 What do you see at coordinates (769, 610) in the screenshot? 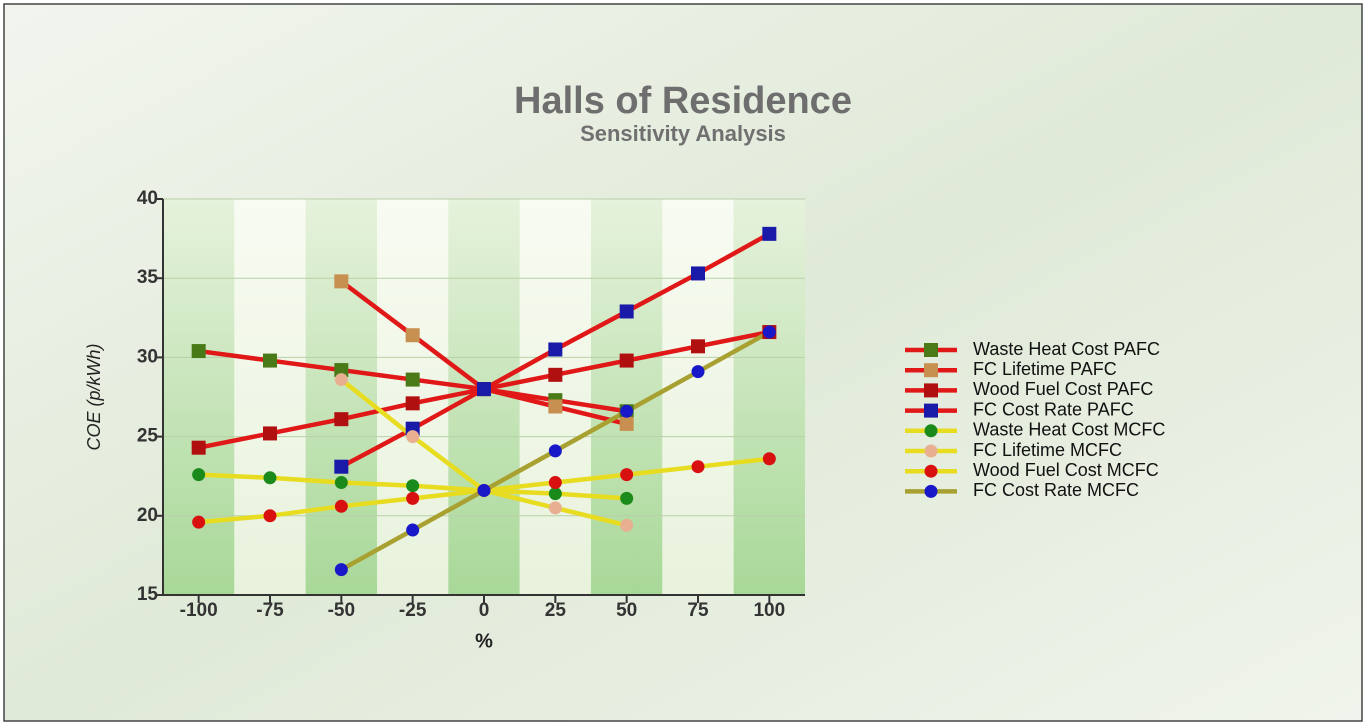
I see `x-tick-label: 100` at bounding box center [769, 610].